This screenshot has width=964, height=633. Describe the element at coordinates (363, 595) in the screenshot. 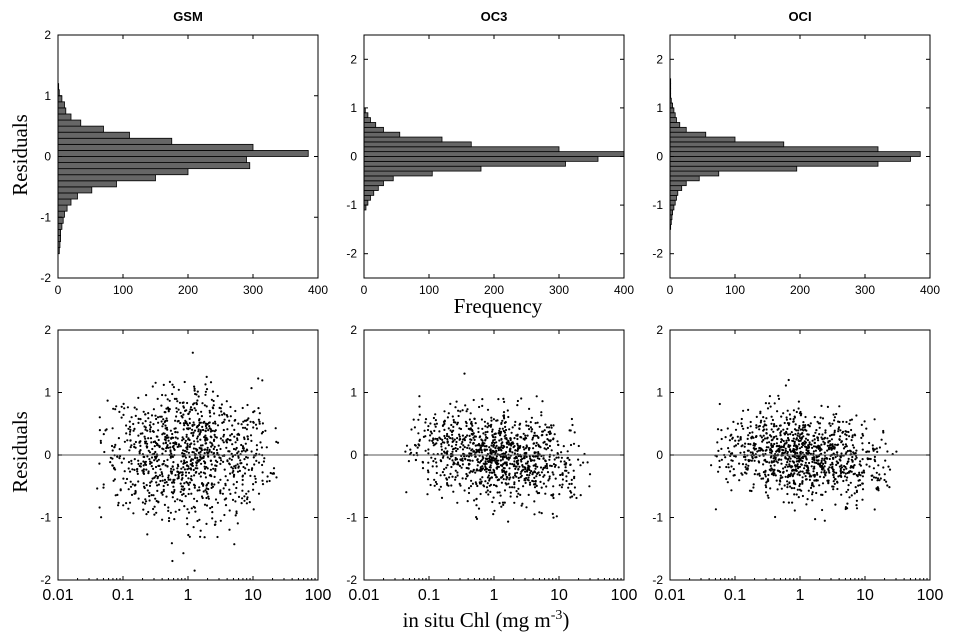

I see `x-tick-label: 0.01` at that location.